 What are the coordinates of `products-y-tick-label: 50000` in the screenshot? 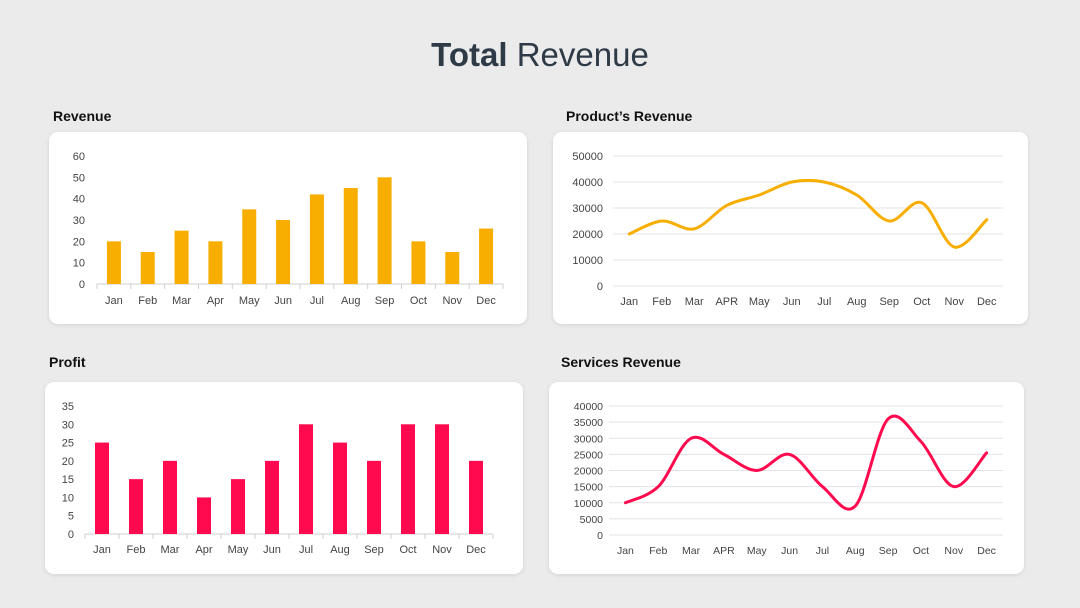 It's located at (587, 157).